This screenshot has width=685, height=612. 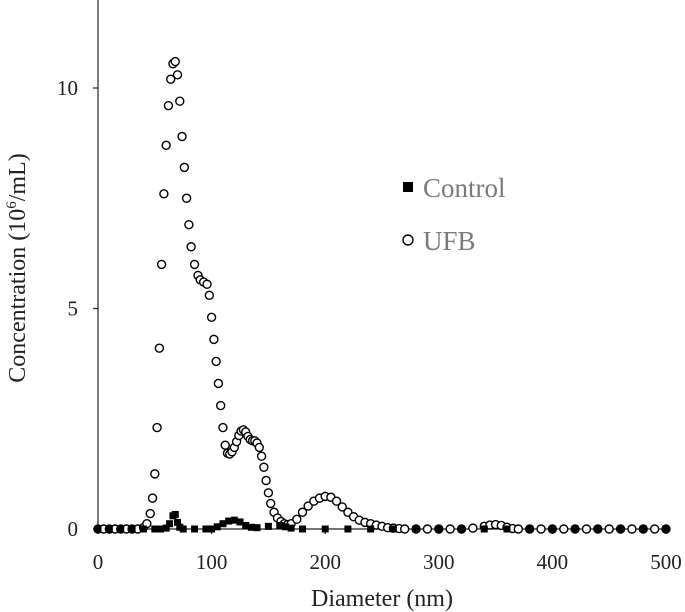 I want to click on x-tick-label: 300, so click(x=439, y=562).